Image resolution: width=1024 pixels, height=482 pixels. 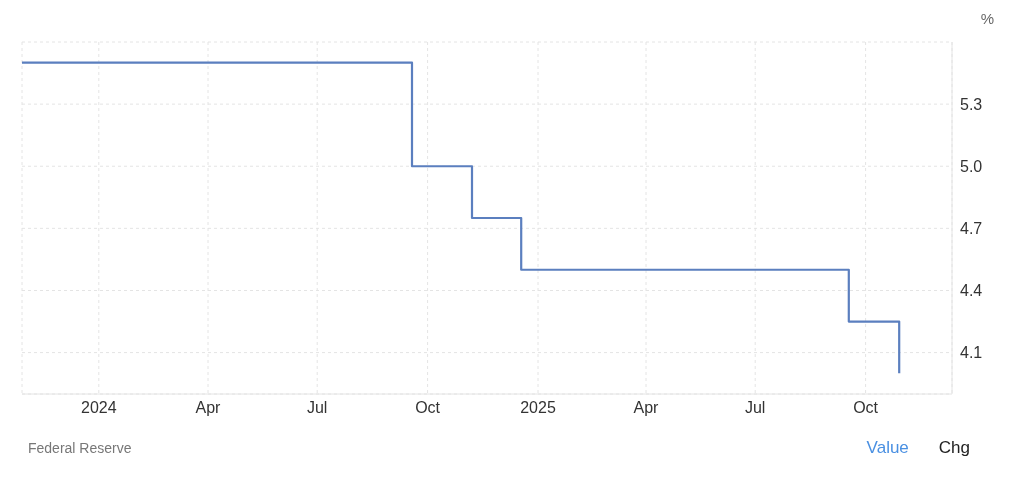 What do you see at coordinates (971, 291) in the screenshot?
I see `y-tick-label: 4.4` at bounding box center [971, 291].